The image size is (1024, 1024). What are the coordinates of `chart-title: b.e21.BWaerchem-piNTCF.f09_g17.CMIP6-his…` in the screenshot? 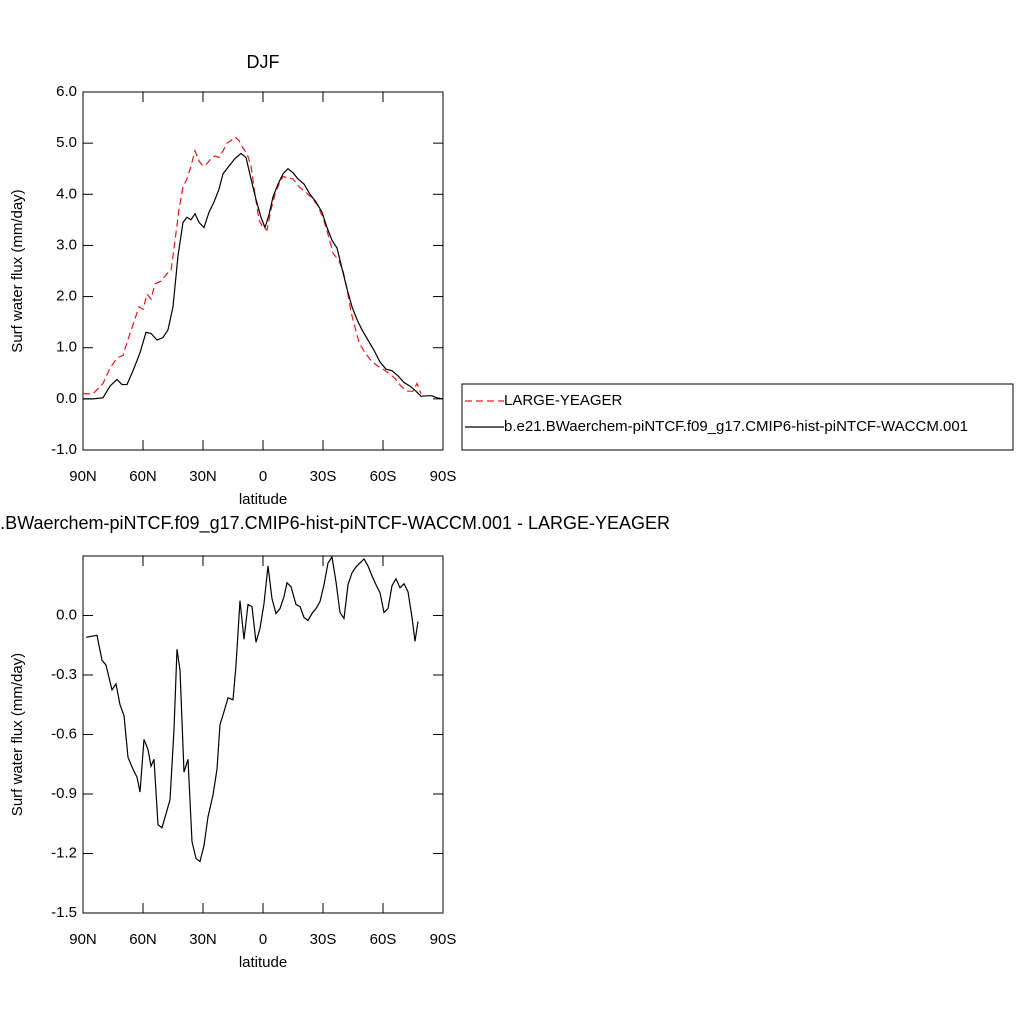 It's located at (335, 523).